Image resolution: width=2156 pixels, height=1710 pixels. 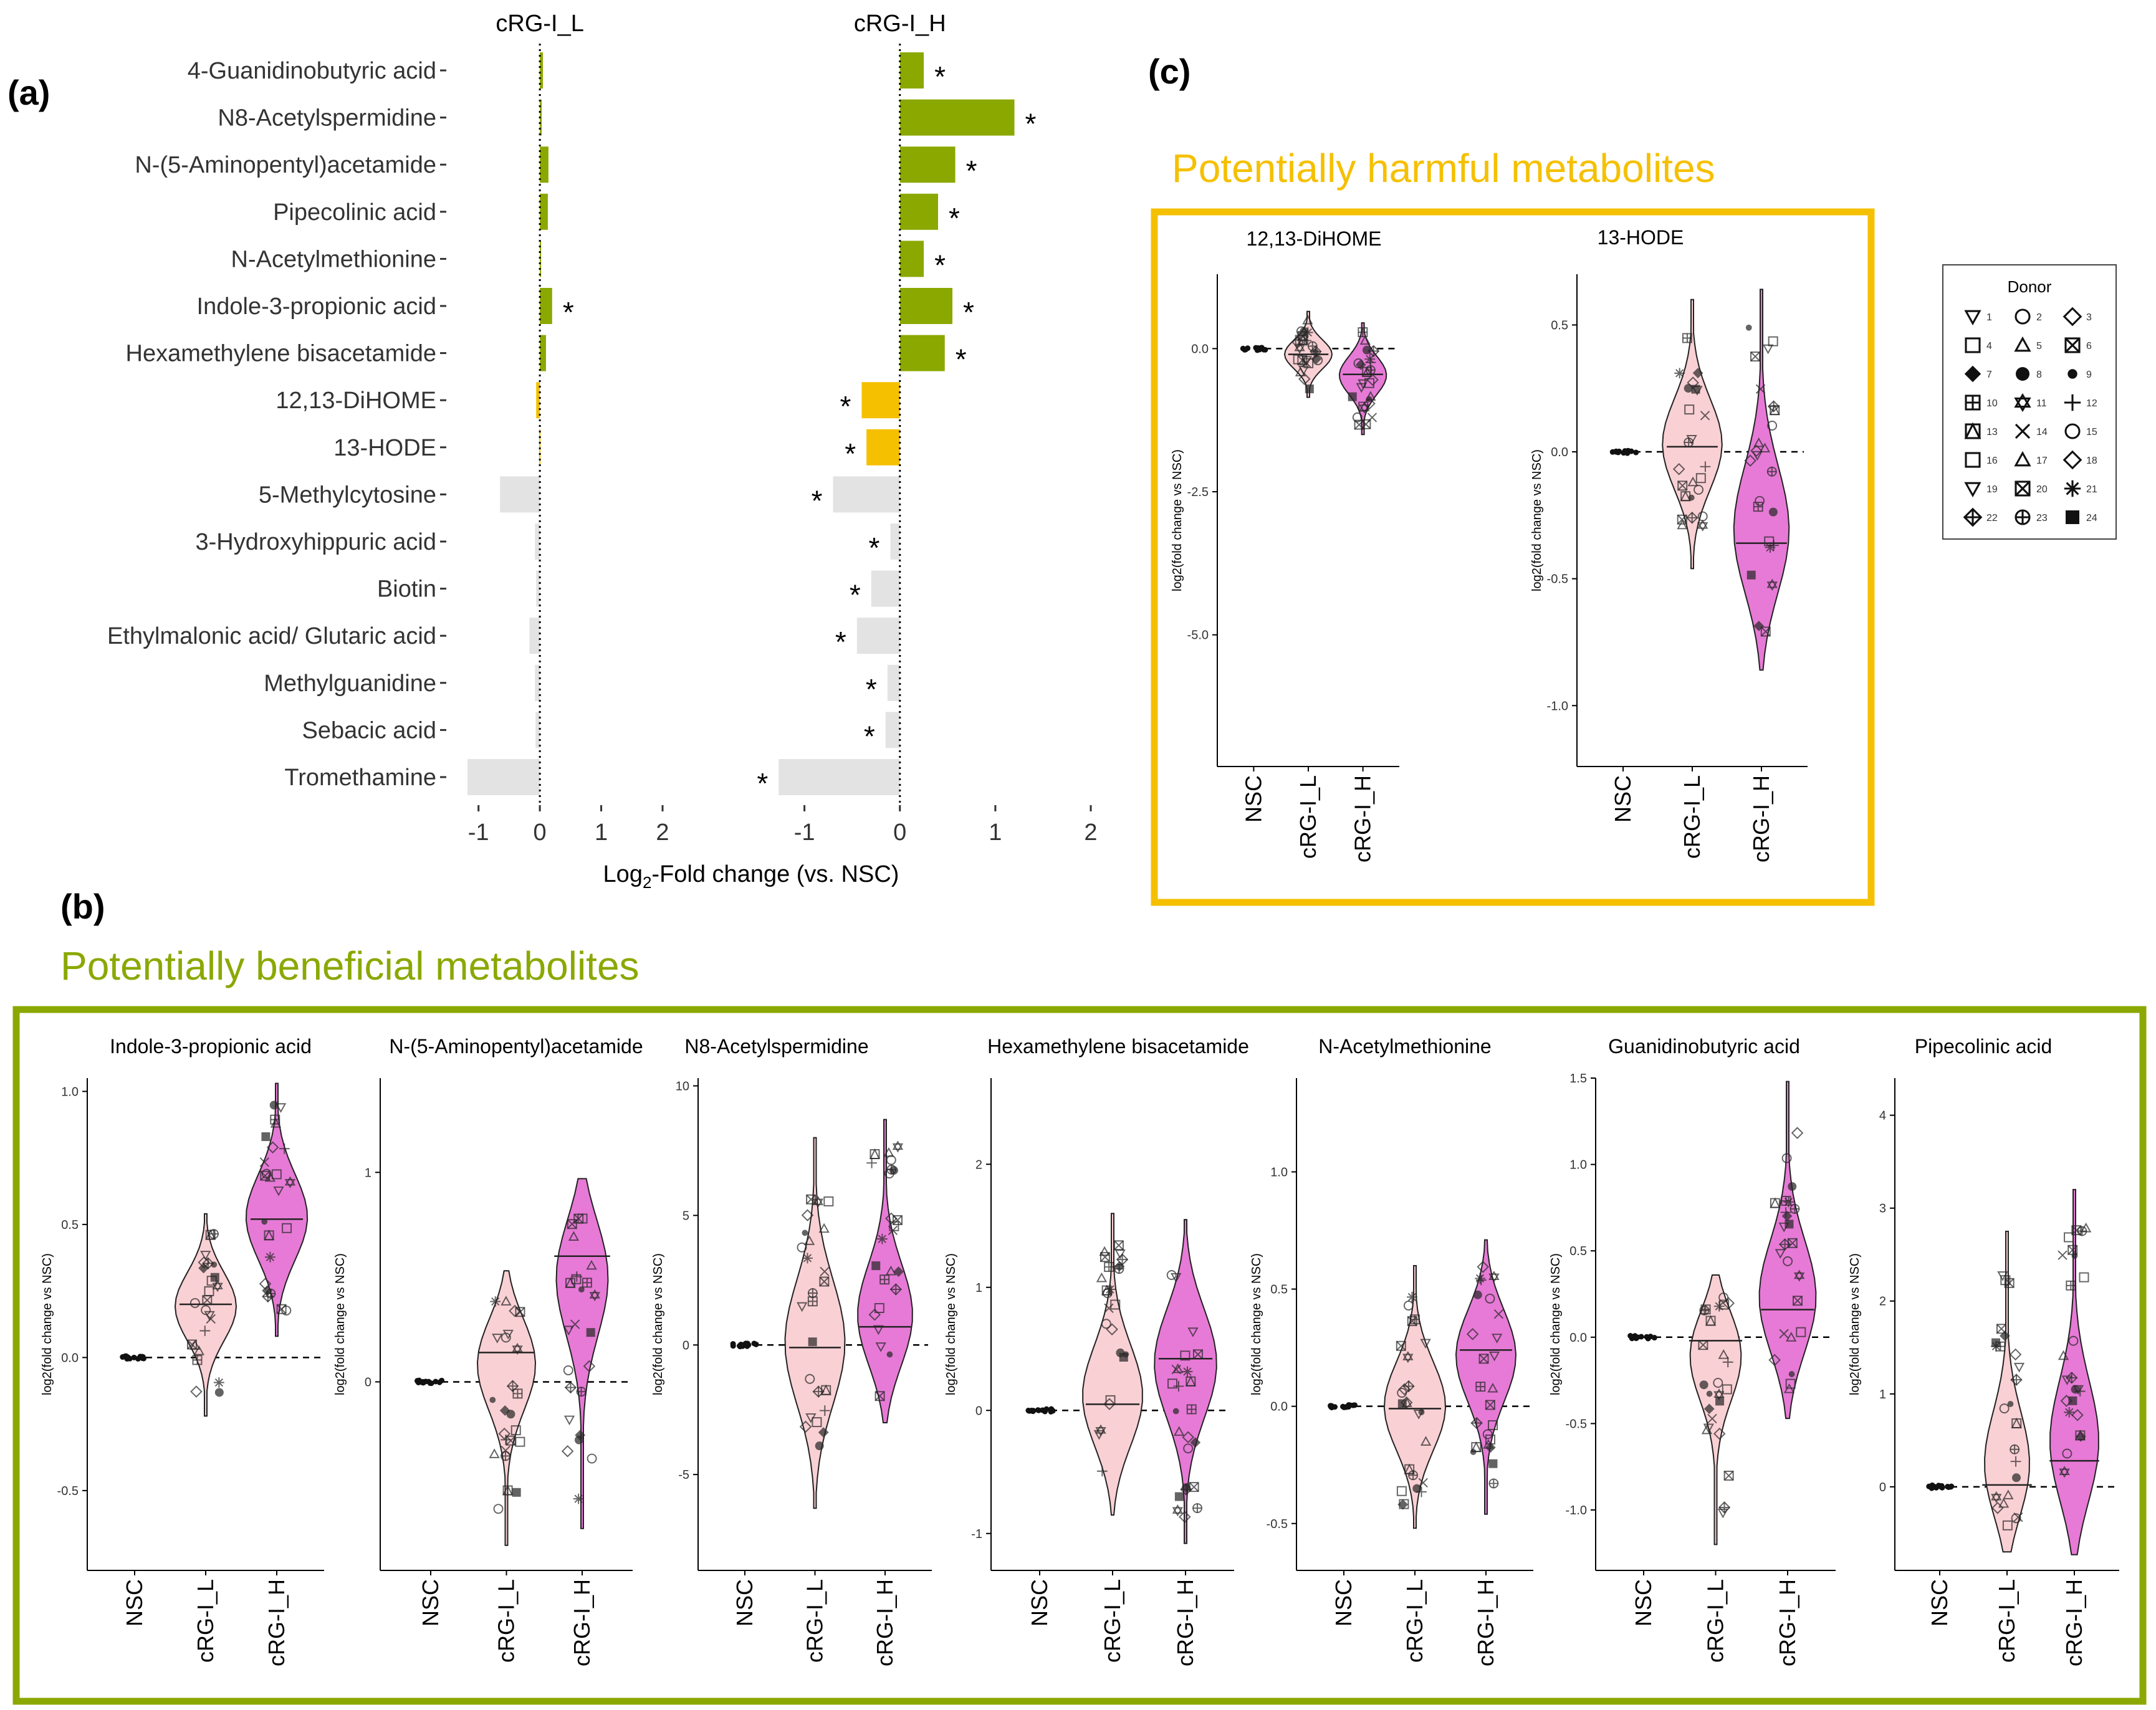 What do you see at coordinates (1770, 547) in the screenshot?
I see `symbol-asterisk` at bounding box center [1770, 547].